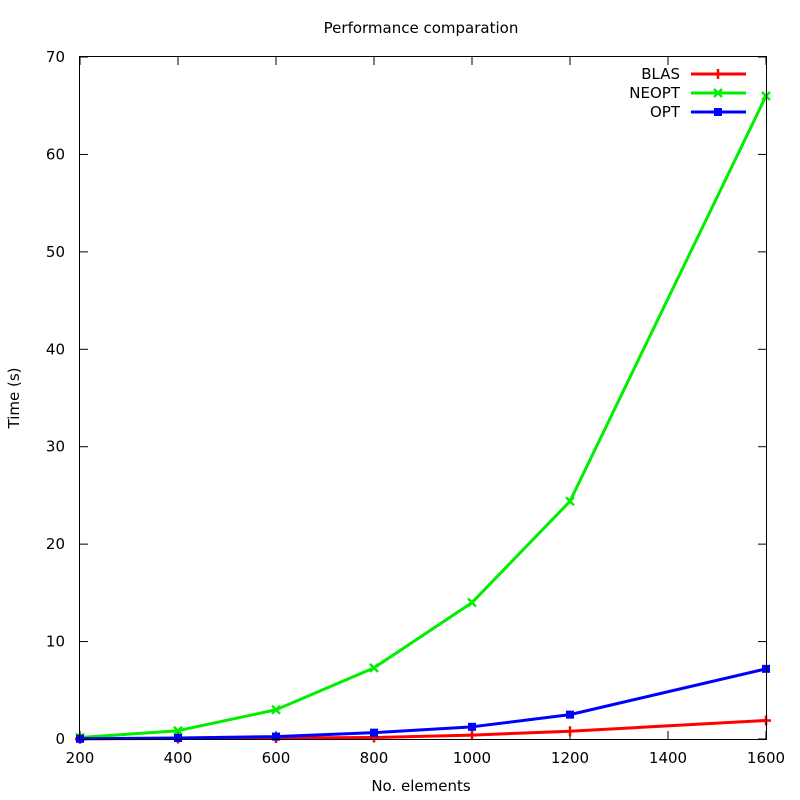  Describe the element at coordinates (472, 758) in the screenshot. I see `x-tick-label: 1000` at that location.